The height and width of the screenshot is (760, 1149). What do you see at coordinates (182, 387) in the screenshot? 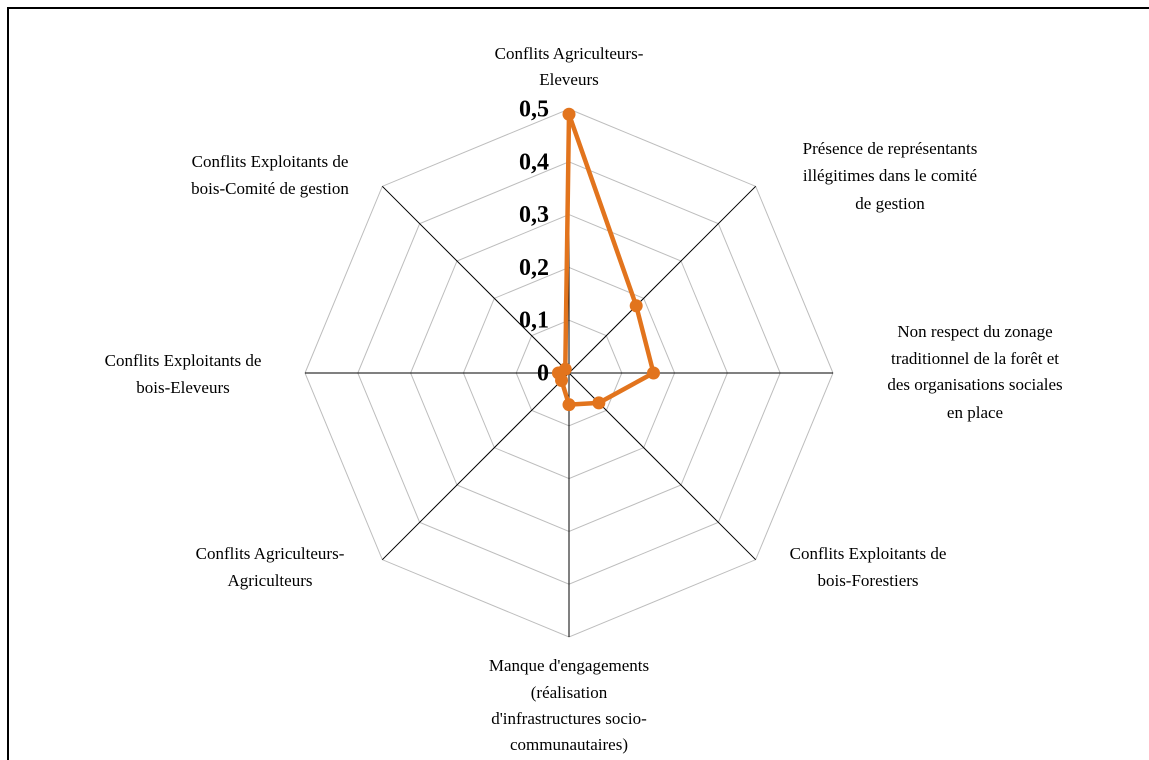
I see `category-label: bois-Eleveurs` at bounding box center [182, 387].